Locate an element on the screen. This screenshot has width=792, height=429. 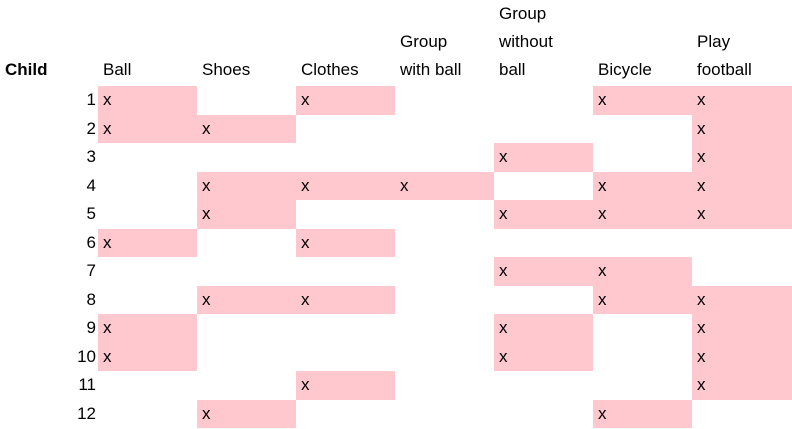
column-header-group-with-ball: Group with ball is located at coordinates (444, 43).